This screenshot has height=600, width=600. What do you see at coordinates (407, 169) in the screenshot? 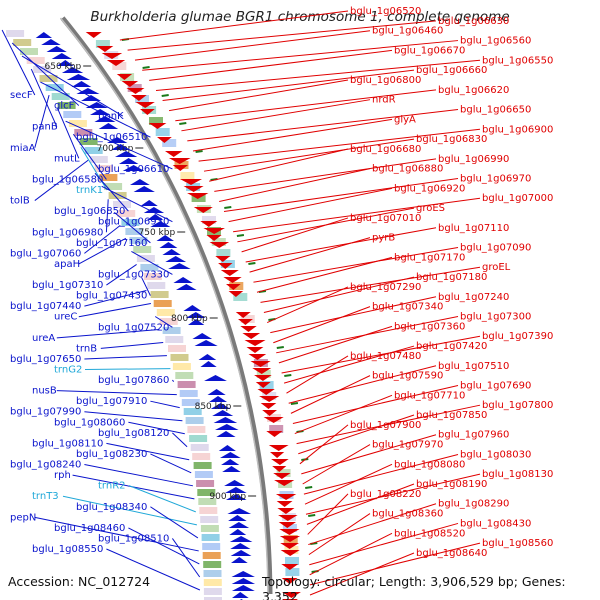
I see `gene-label-right: bglu_1g06880` at bounding box center [407, 169].